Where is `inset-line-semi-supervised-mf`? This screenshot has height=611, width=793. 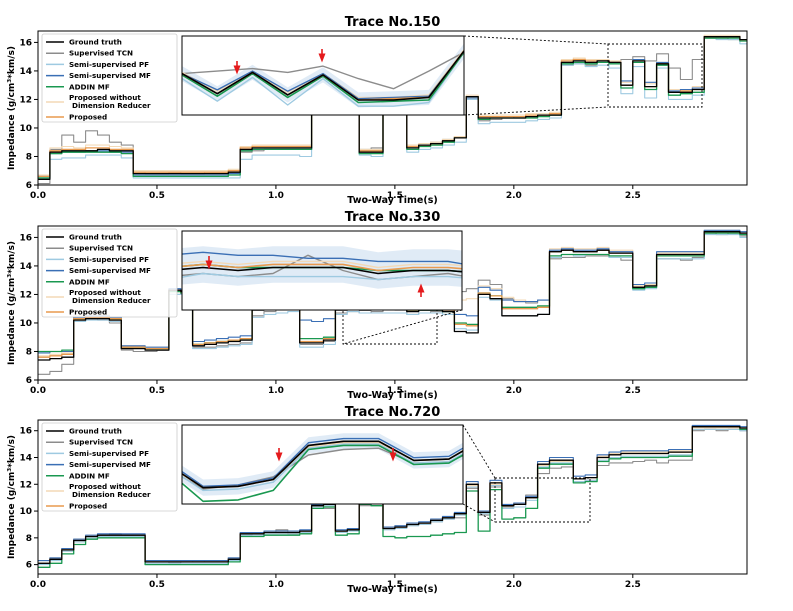
inset-line-semi-supervised-mf is located at coordinates (323, 75).